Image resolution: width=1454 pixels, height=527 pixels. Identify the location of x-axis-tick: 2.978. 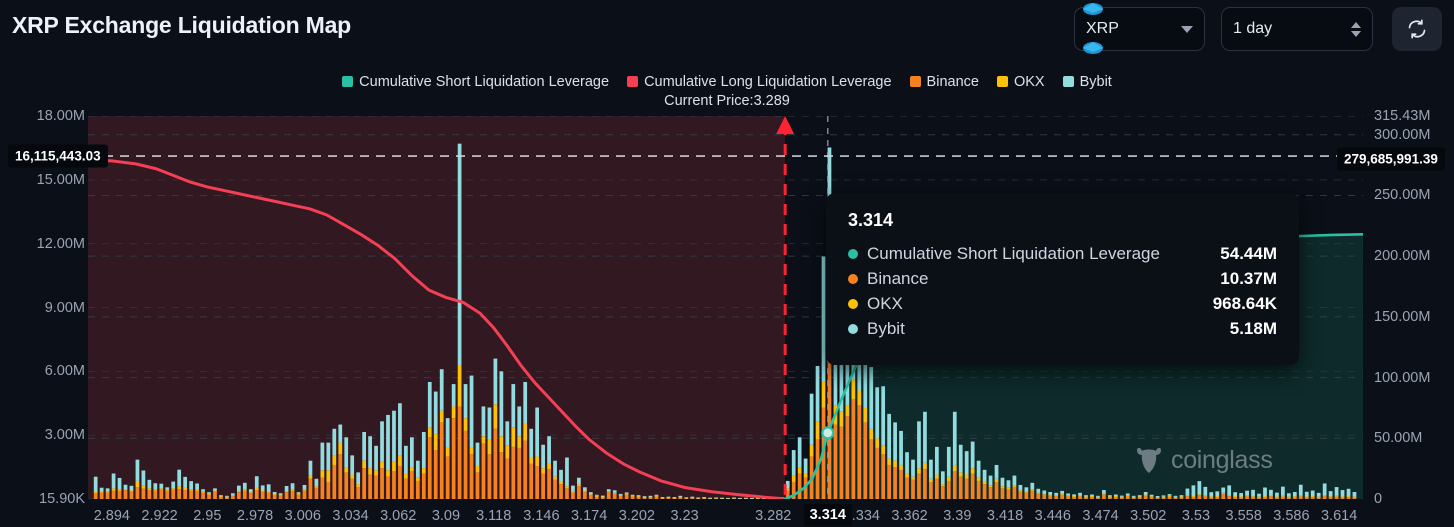
(255, 516).